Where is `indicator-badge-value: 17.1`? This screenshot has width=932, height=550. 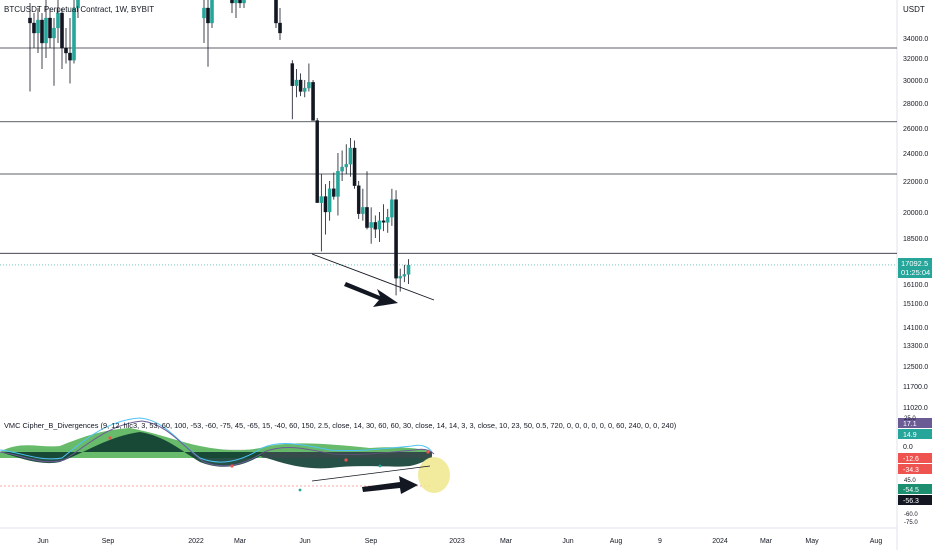
indicator-badge-value: 17.1 is located at coordinates (910, 424).